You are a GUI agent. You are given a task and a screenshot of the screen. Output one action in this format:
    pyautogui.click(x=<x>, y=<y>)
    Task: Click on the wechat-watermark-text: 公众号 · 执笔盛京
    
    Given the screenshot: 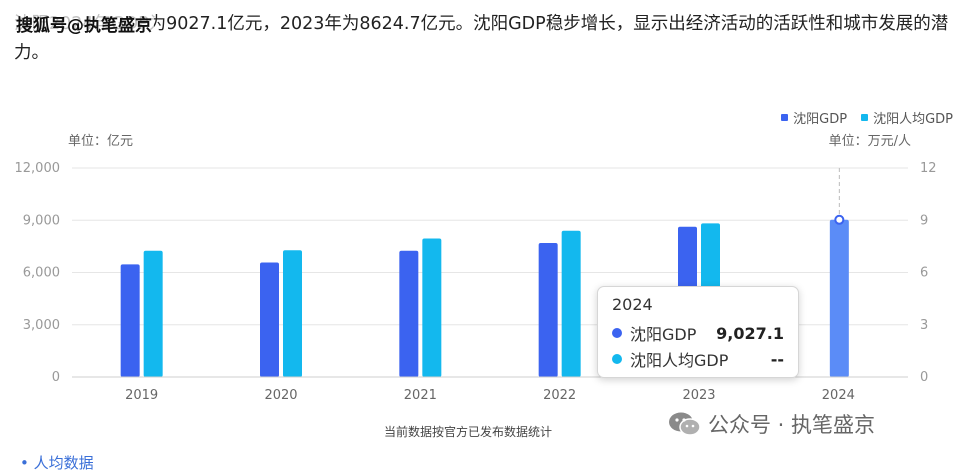 What is the action you would take?
    pyautogui.click(x=792, y=425)
    